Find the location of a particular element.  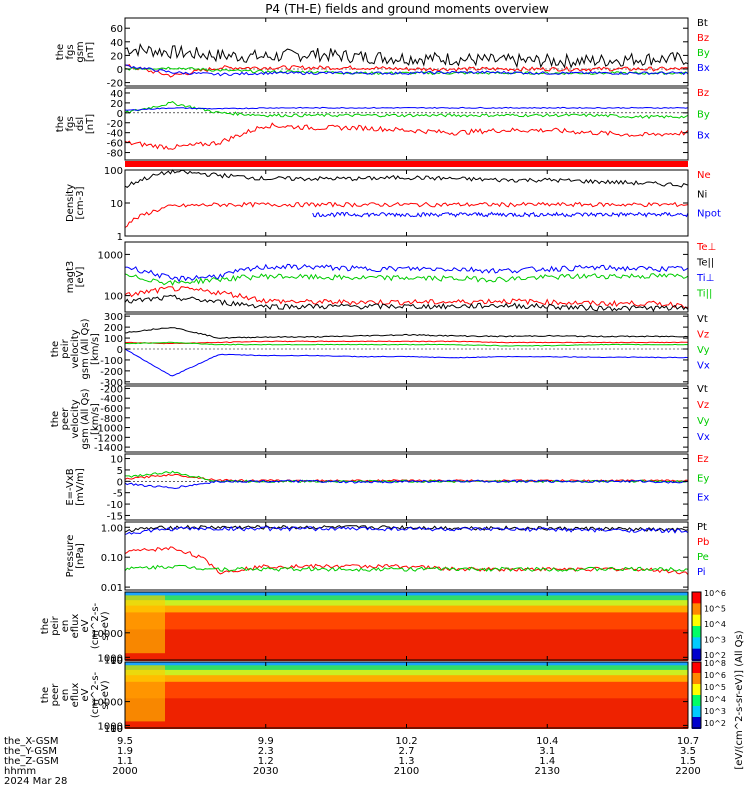

y-axis-label-line: [nT] is located at coordinates (90, 52).